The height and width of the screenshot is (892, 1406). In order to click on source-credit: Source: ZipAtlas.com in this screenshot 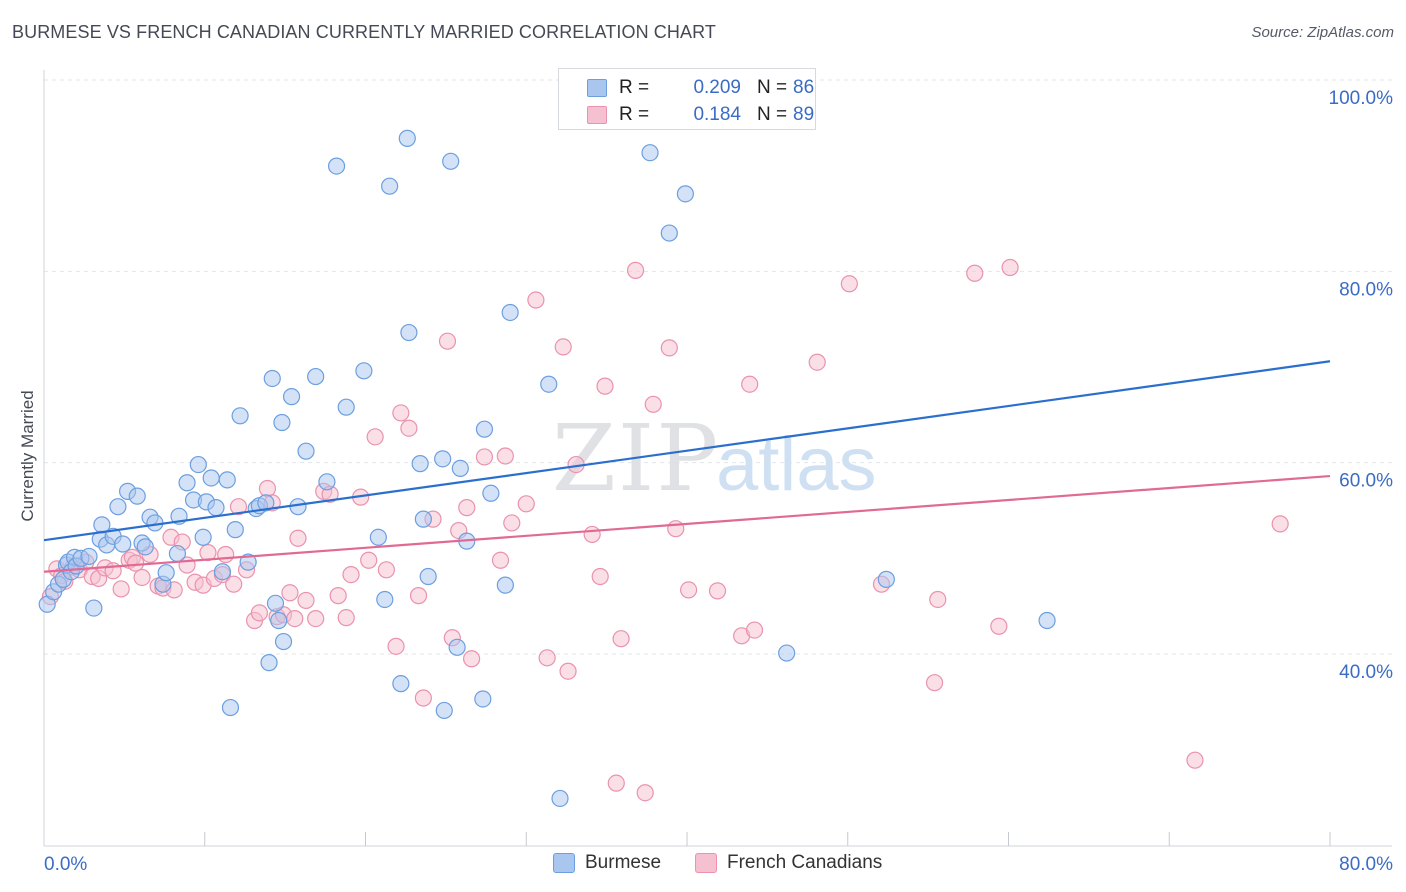, I will do `click(1322, 32)`.